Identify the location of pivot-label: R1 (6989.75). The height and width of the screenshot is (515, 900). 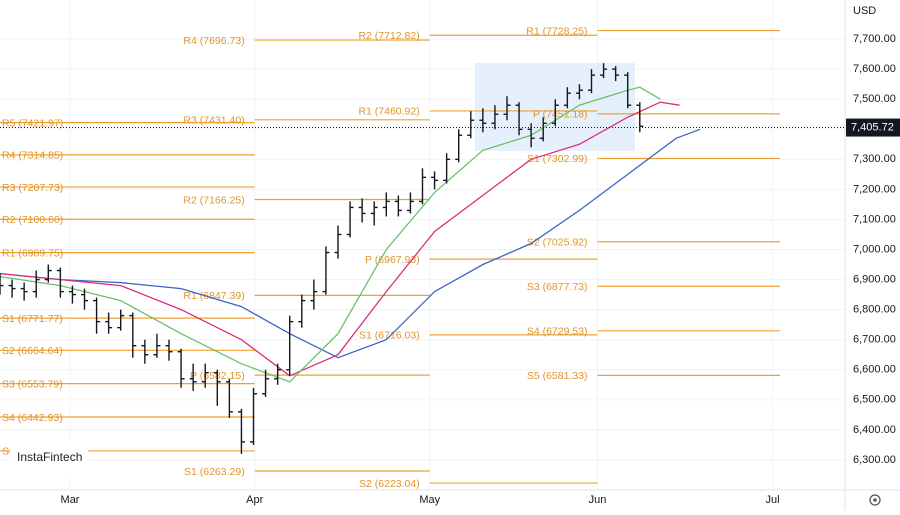
(32, 253).